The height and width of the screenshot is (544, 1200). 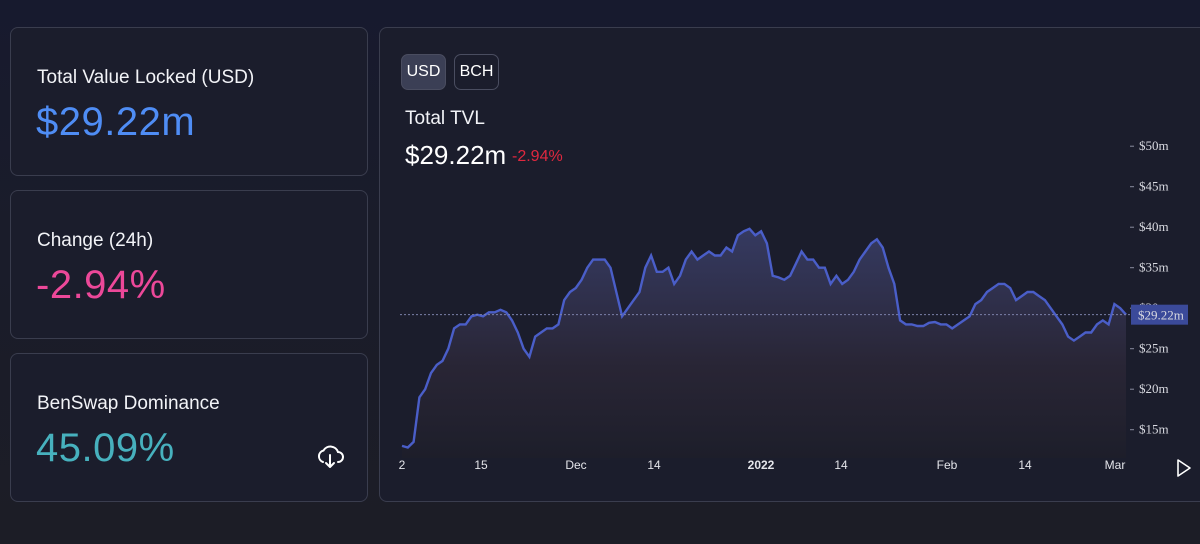 I want to click on dominance-card-label: BenSwap Dominance, so click(x=128, y=403).